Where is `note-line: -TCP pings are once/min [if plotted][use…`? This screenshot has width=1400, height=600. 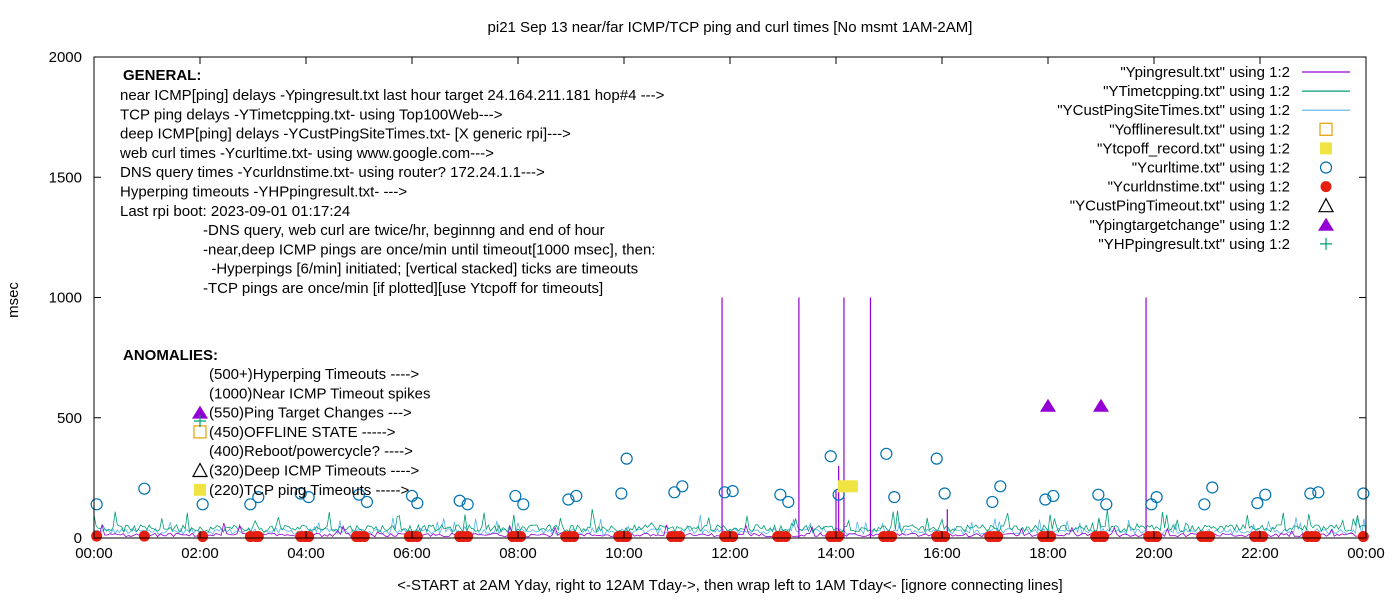 note-line: -TCP pings are once/min [if plotted][use… is located at coordinates (403, 288).